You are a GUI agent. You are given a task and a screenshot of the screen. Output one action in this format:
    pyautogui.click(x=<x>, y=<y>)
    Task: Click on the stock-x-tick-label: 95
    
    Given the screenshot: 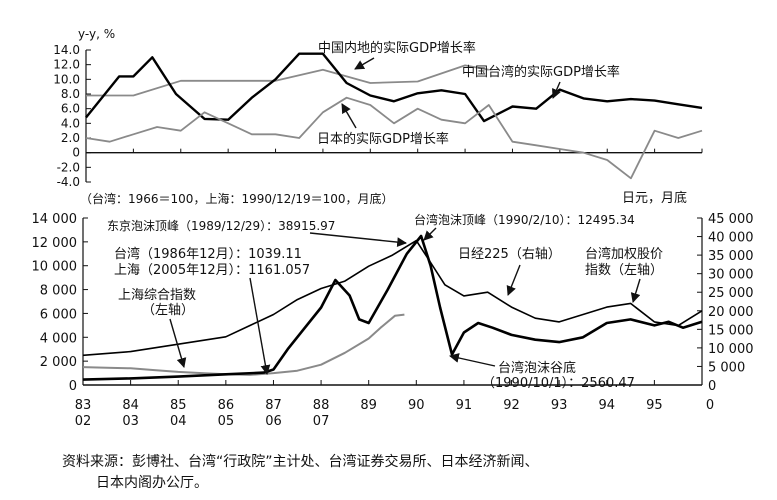 What is the action you would take?
    pyautogui.click(x=654, y=405)
    